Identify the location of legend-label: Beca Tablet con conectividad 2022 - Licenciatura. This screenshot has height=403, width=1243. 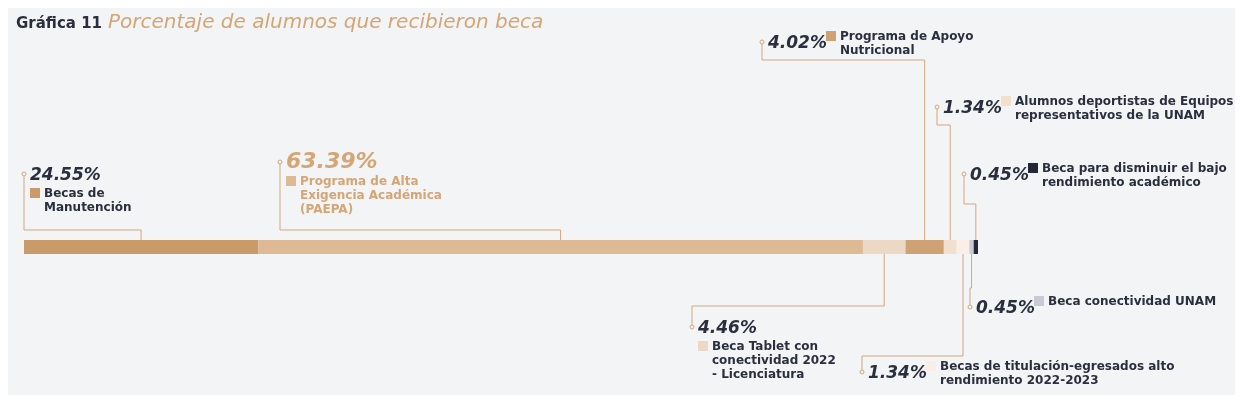
(774, 360).